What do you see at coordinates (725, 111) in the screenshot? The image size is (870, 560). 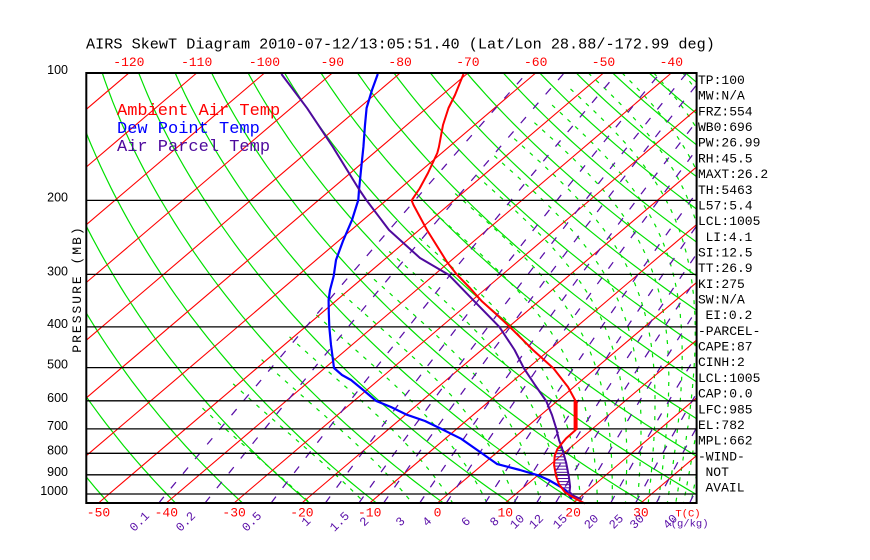 I see `svg-text: FRZ:554` at bounding box center [725, 111].